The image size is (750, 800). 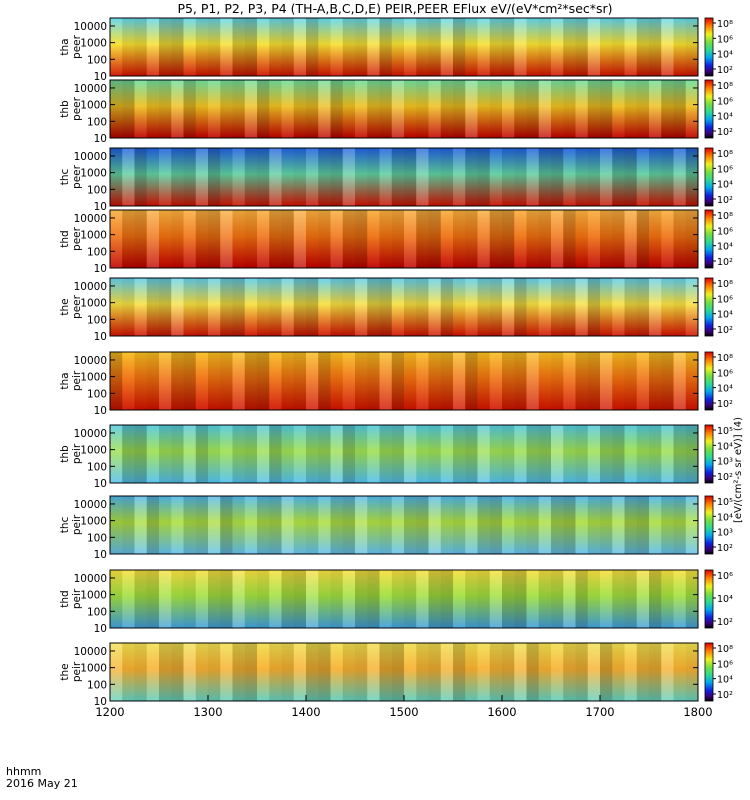 I want to click on y-axis-label: thcpeer, so click(x=71, y=176).